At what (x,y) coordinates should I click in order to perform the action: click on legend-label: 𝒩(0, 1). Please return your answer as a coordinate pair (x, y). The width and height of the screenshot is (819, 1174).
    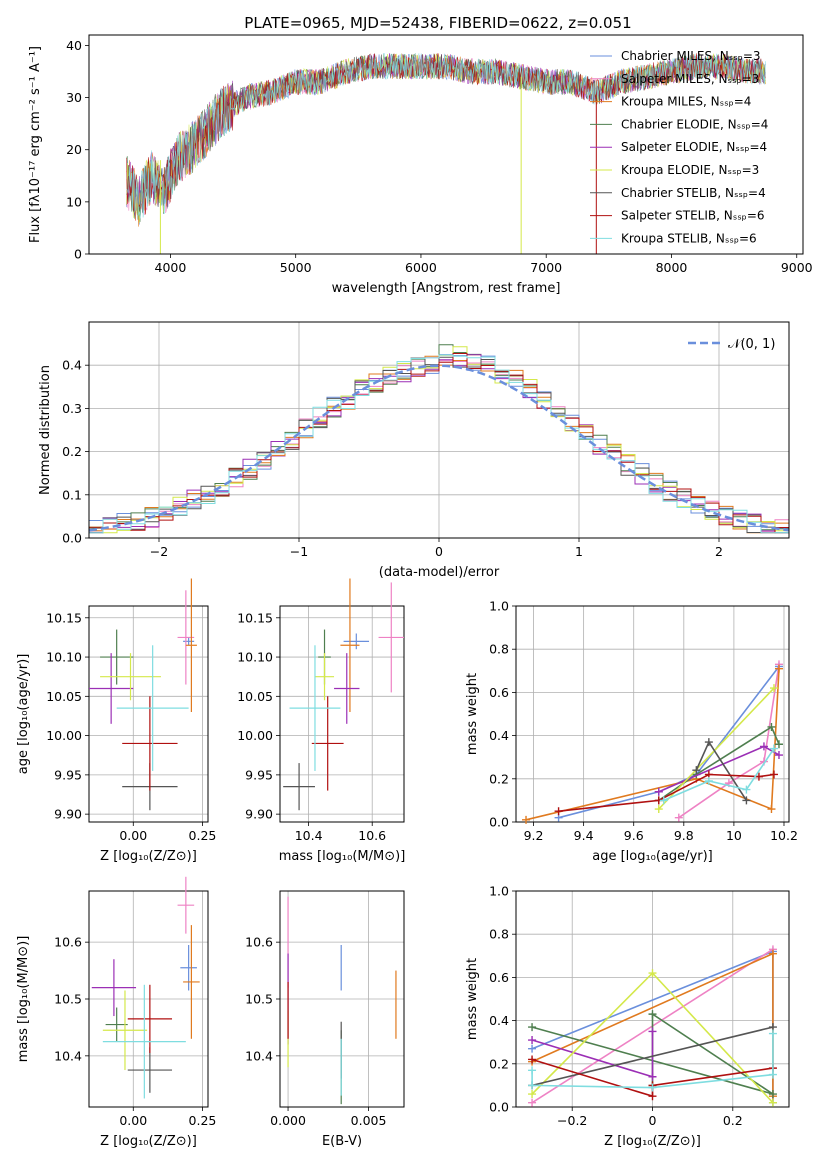
    Looking at the image, I should click on (751, 344).